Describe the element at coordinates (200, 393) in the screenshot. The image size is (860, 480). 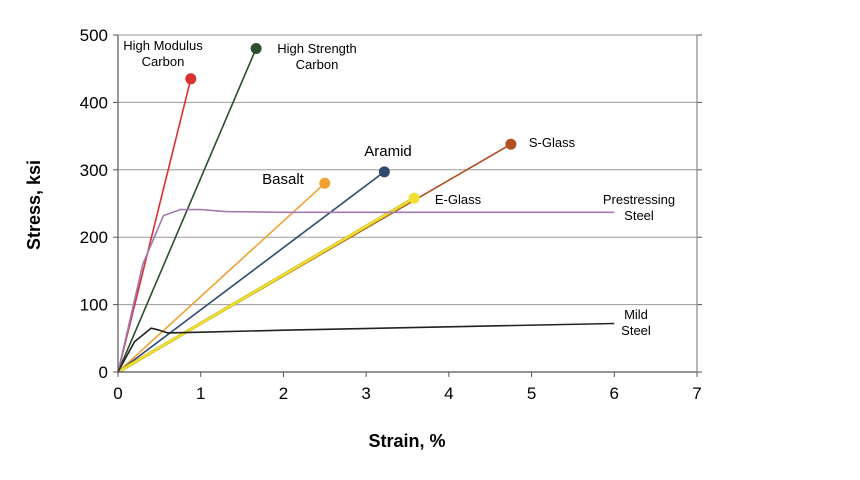
I see `x-tick-label: 1` at that location.